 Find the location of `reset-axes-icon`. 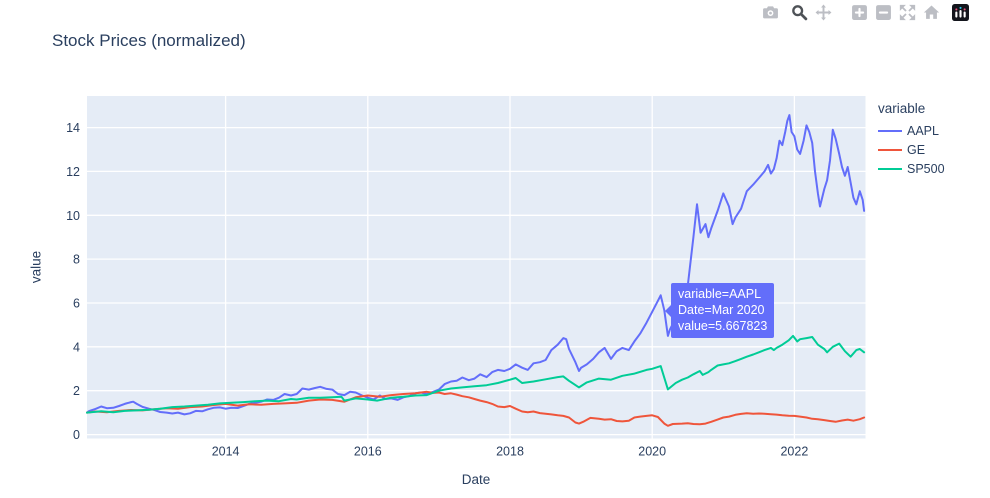

reset-axes-icon is located at coordinates (931, 12).